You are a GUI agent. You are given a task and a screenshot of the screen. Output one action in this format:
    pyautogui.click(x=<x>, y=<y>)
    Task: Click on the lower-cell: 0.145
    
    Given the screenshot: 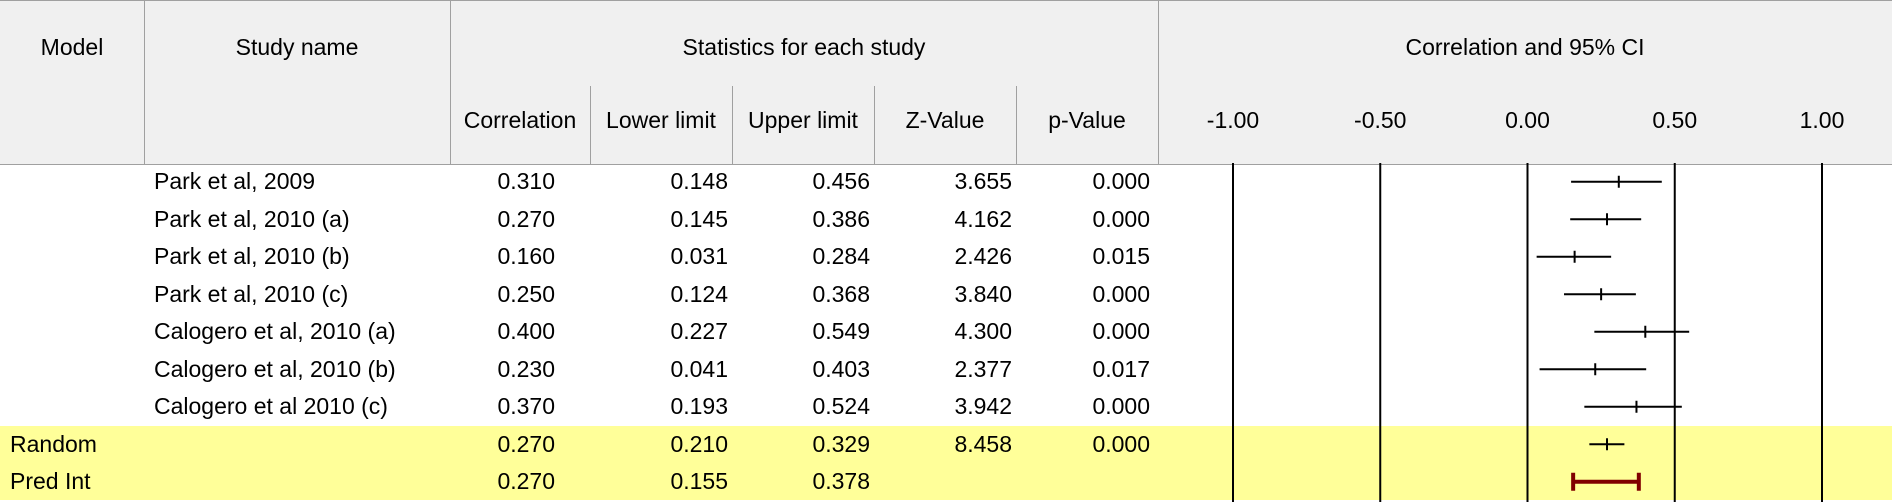 What is the action you would take?
    pyautogui.click(x=699, y=218)
    